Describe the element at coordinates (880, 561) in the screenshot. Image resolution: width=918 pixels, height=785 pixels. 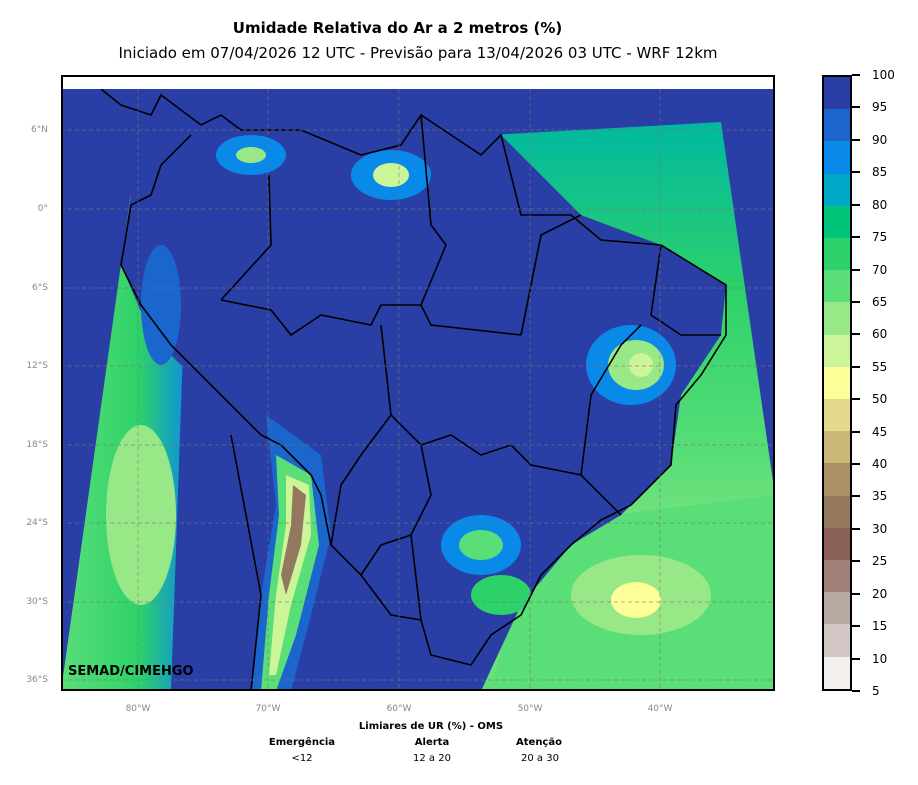
I see `colorbar-label: 25` at that location.